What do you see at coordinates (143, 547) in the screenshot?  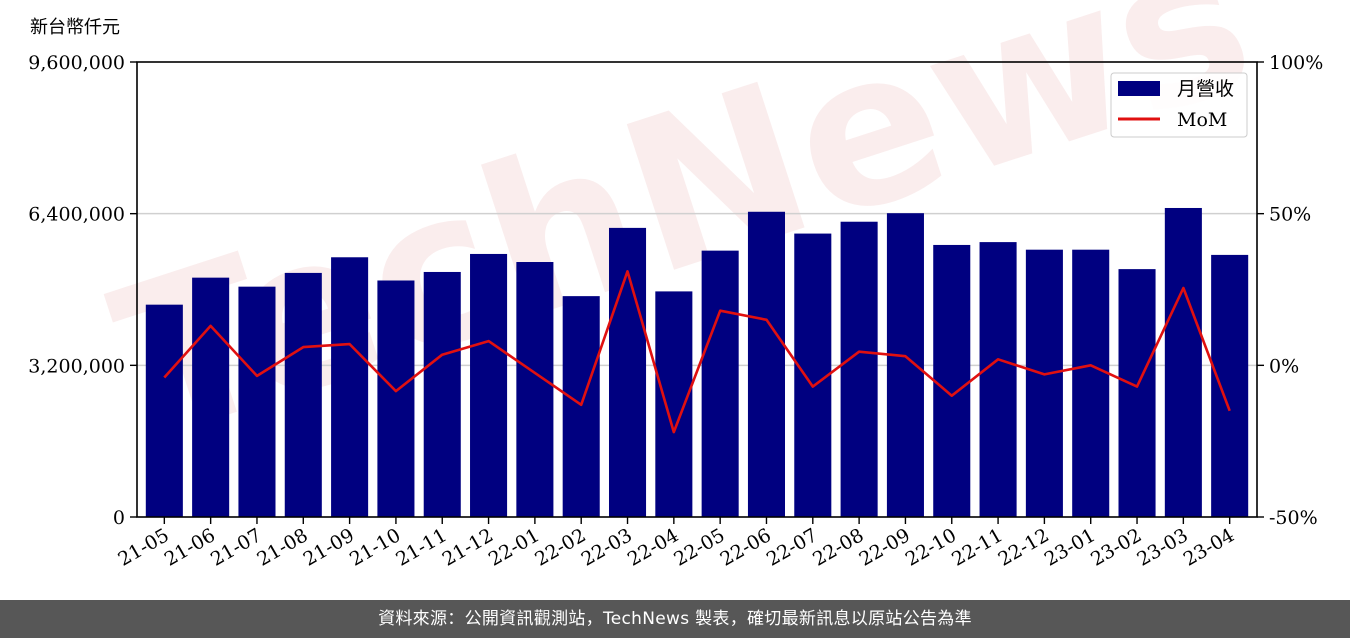 I see `x-tick-label: 21-05` at bounding box center [143, 547].